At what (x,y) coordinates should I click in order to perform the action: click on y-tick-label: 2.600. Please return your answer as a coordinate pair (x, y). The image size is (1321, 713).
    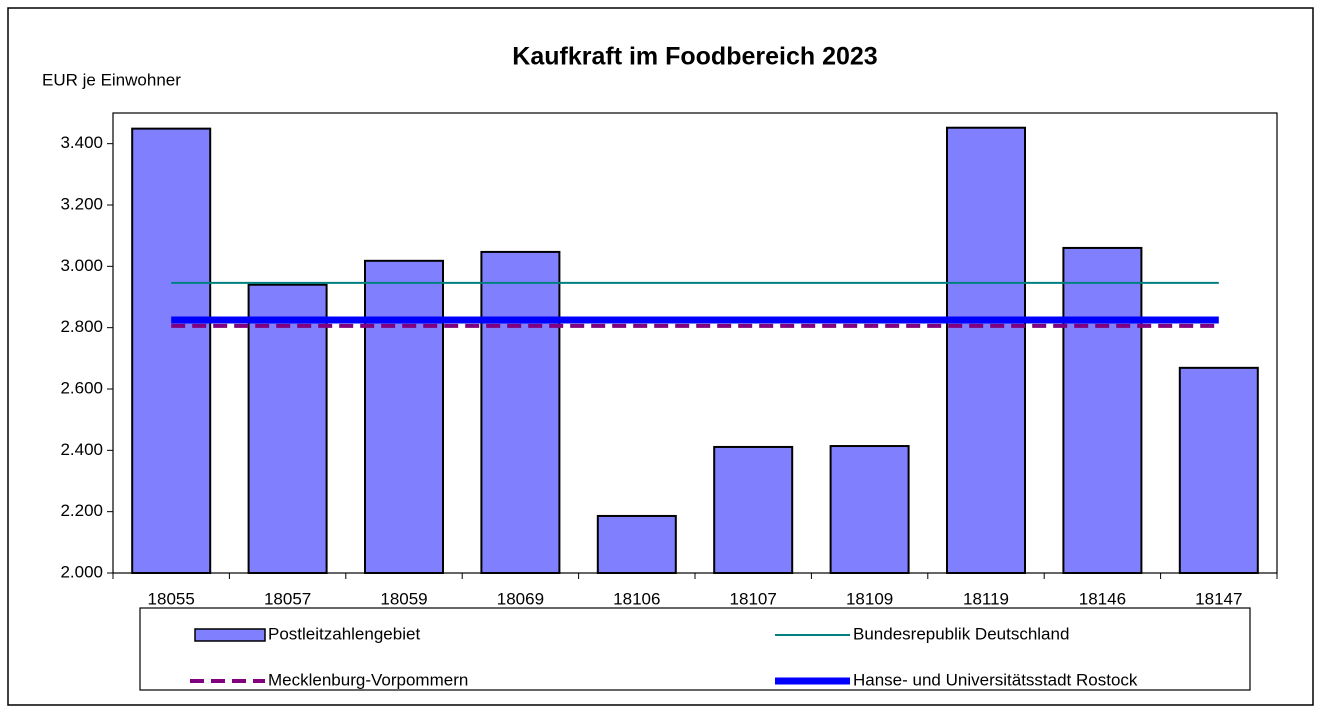
    Looking at the image, I should click on (81, 387).